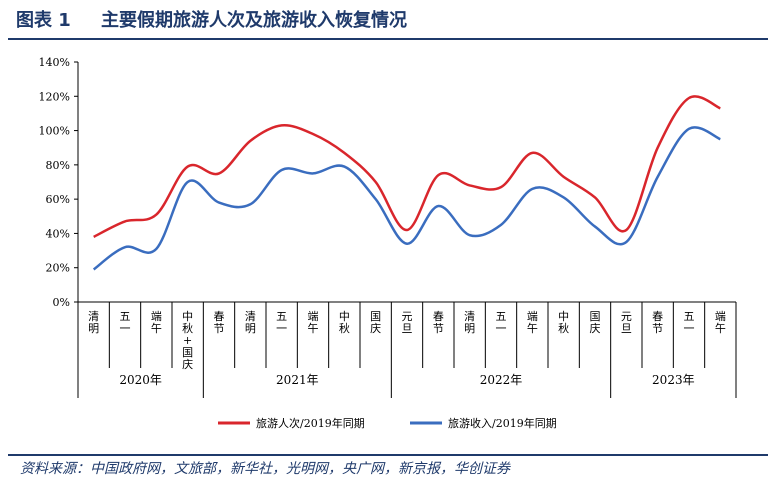  I want to click on y-tick-label: 20%, so click(58, 268).